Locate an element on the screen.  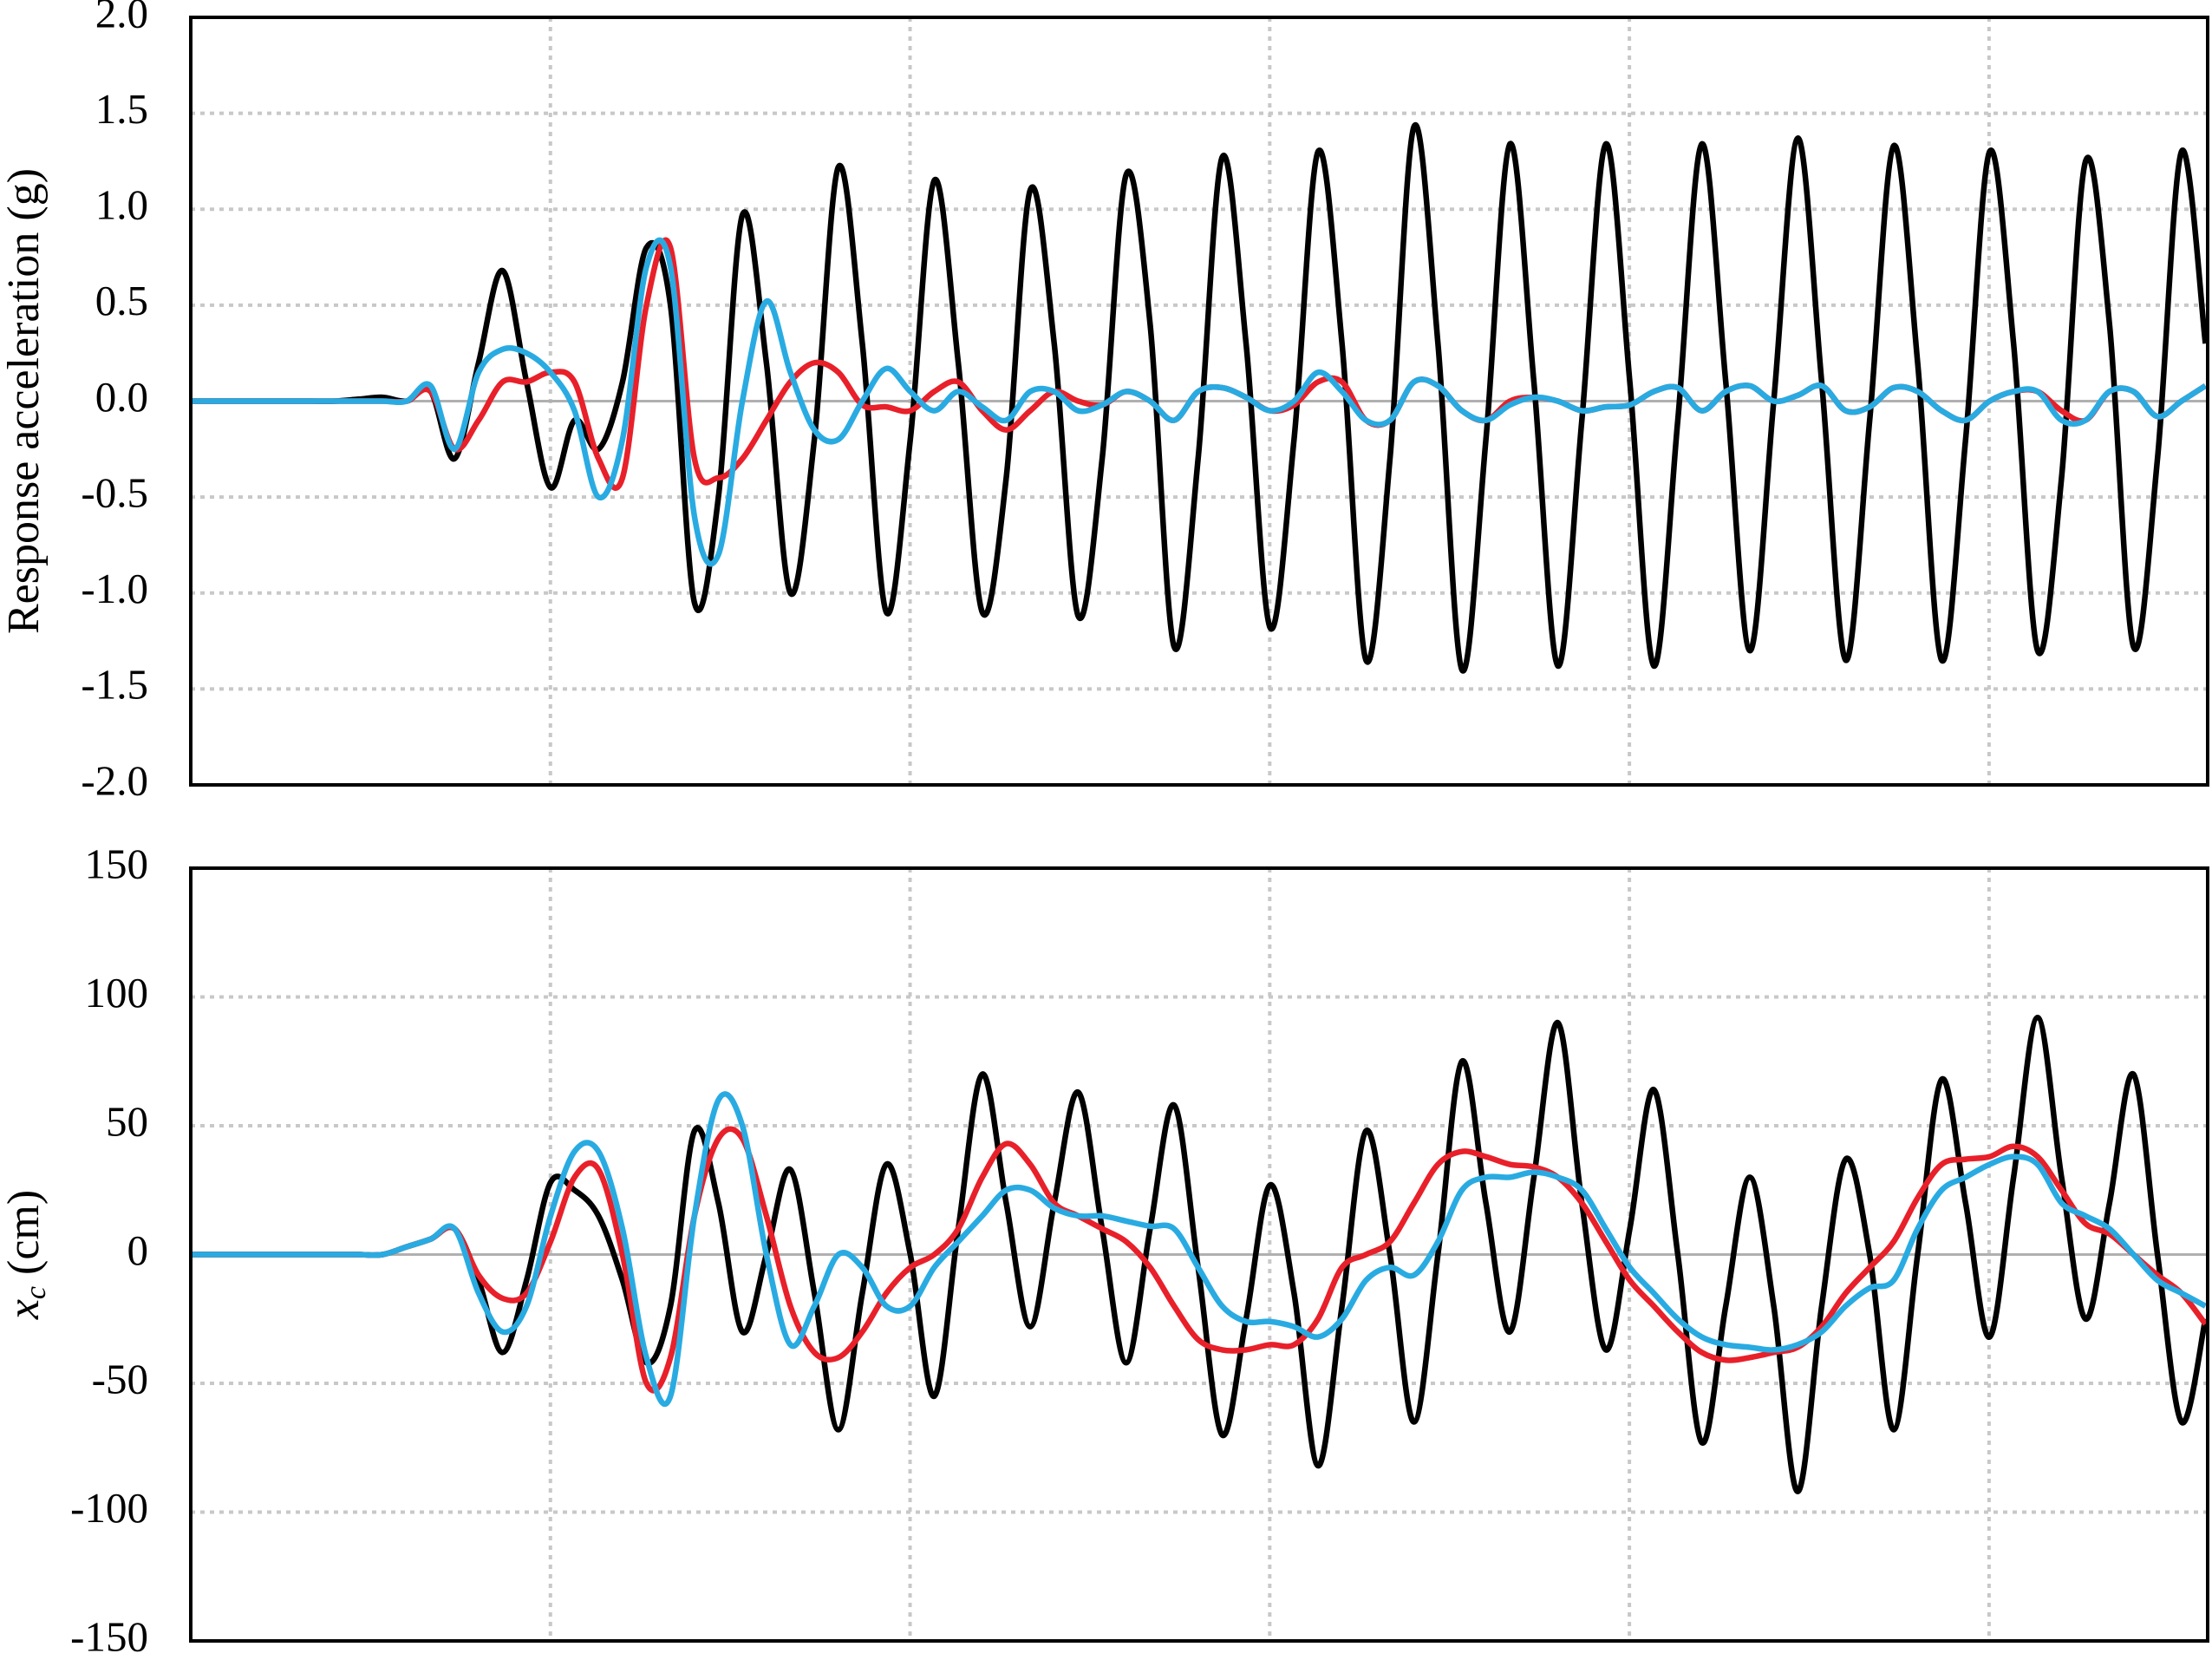
y-tick-label: -1.5 is located at coordinates (114, 685).